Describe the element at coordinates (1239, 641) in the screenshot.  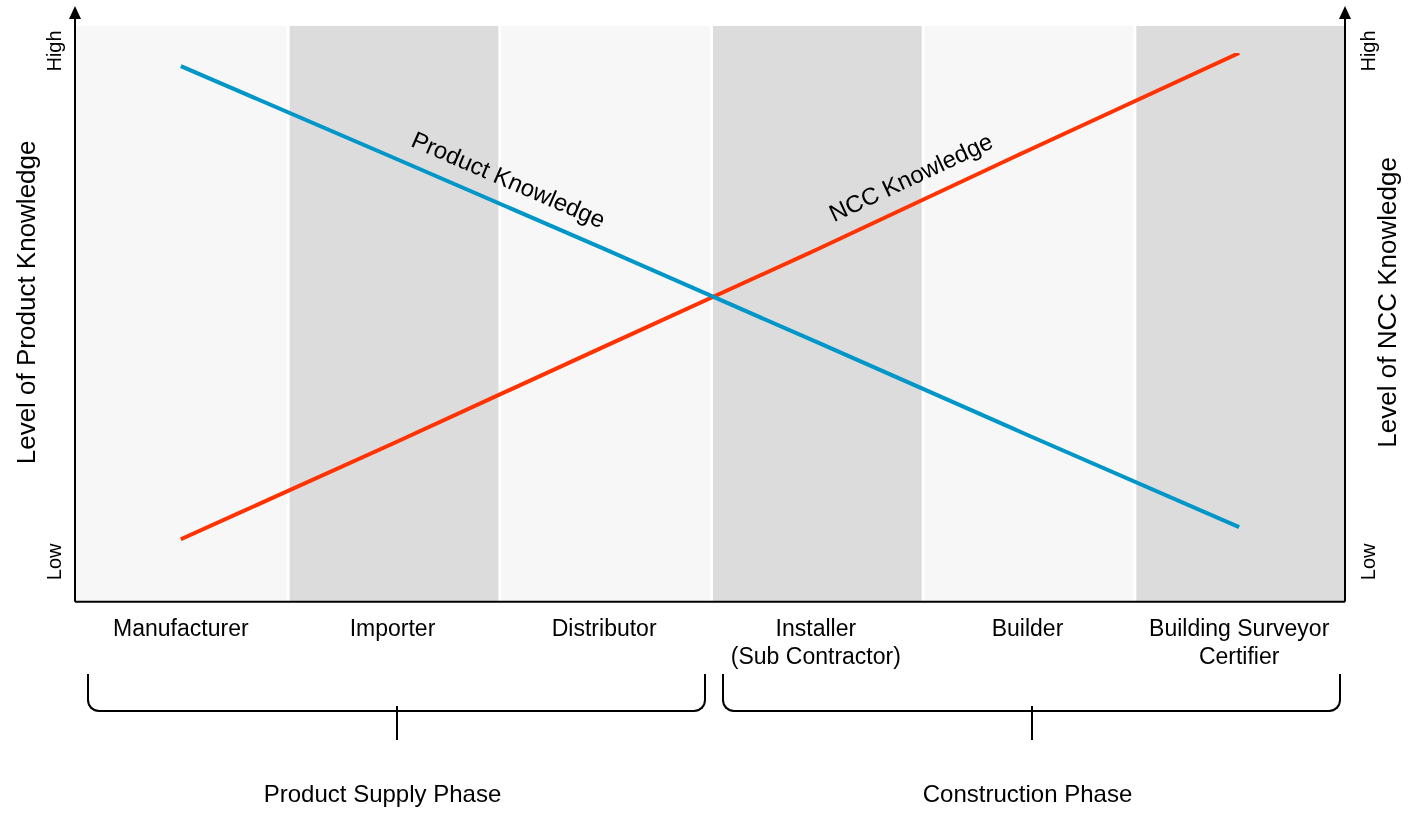
I see `x-tick-label: Building Surveyor Certifier` at that location.